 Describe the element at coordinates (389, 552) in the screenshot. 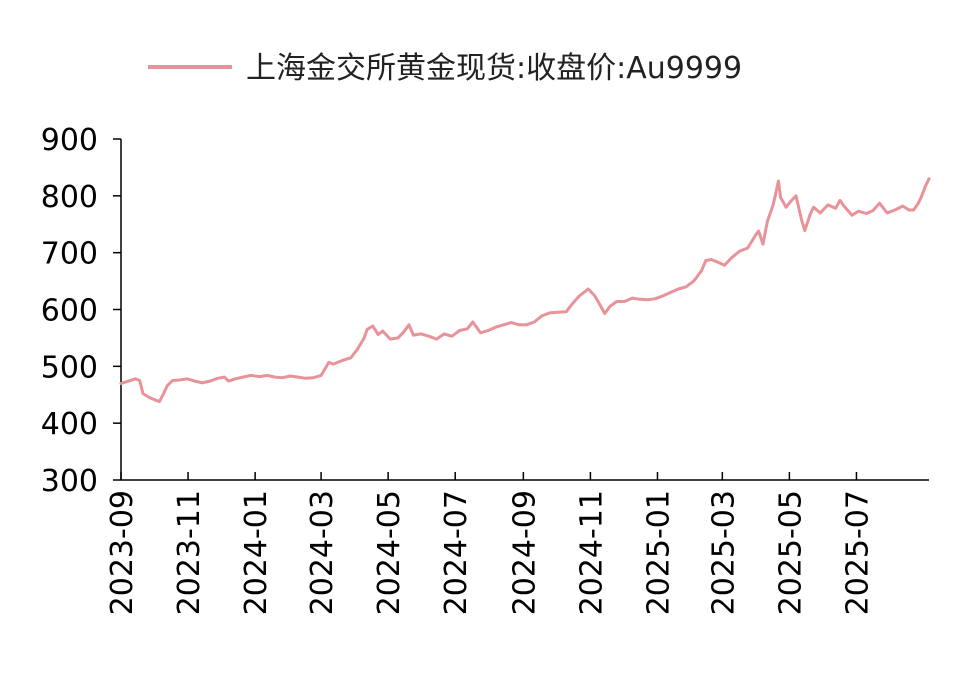

I see `x-tick-label: 2024-05` at that location.